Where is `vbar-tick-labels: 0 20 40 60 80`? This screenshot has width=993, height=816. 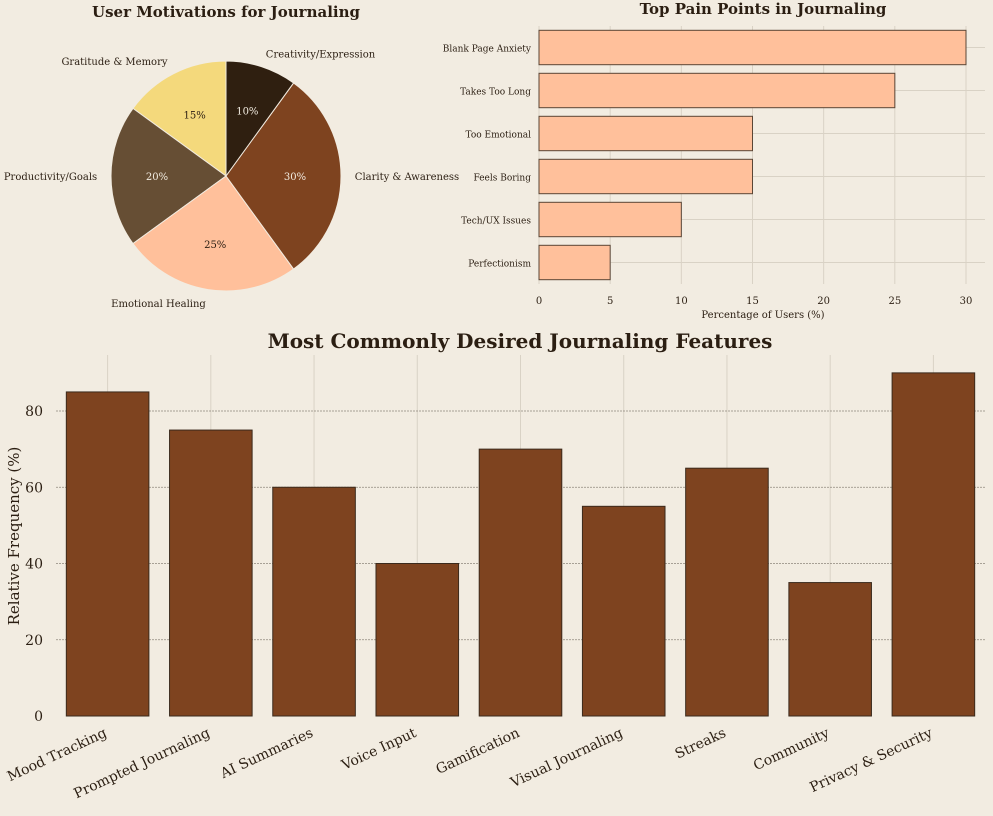
vbar-tick-labels: 0 20 40 60 80 is located at coordinates (34, 564).